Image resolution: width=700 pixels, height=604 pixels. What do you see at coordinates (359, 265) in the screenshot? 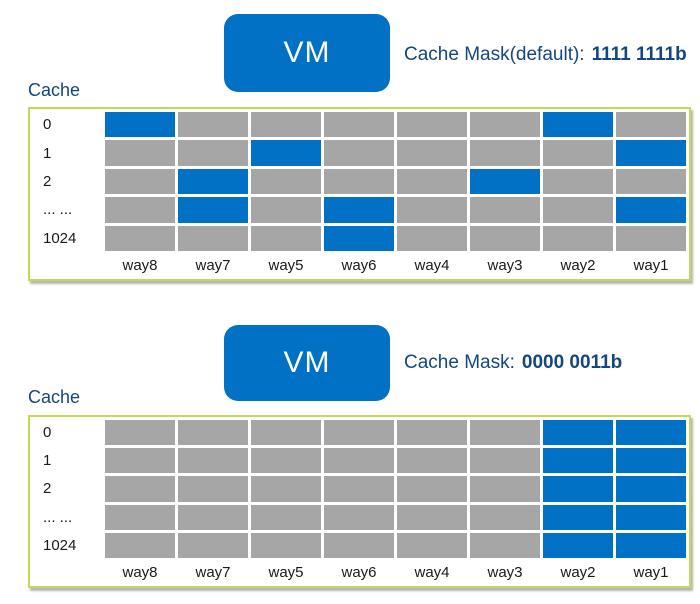
I see `way-label: way6` at bounding box center [359, 265].